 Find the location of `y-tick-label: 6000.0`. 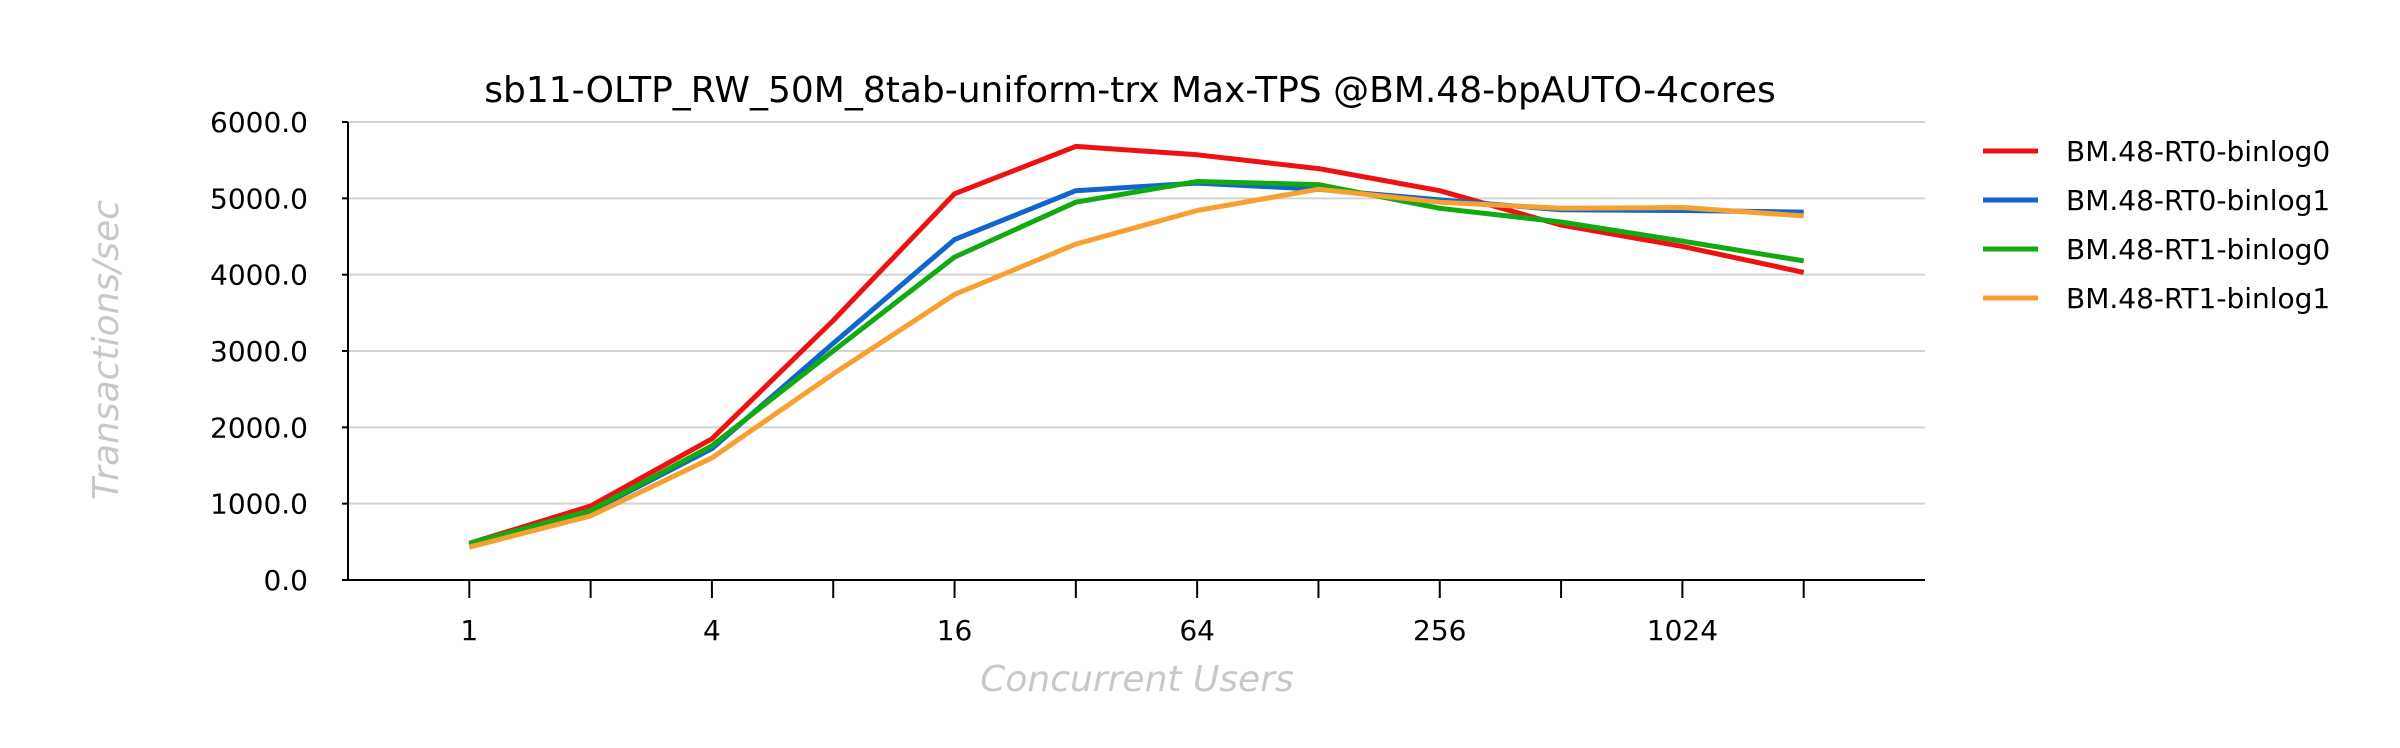

y-tick-label: 6000.0 is located at coordinates (259, 122).